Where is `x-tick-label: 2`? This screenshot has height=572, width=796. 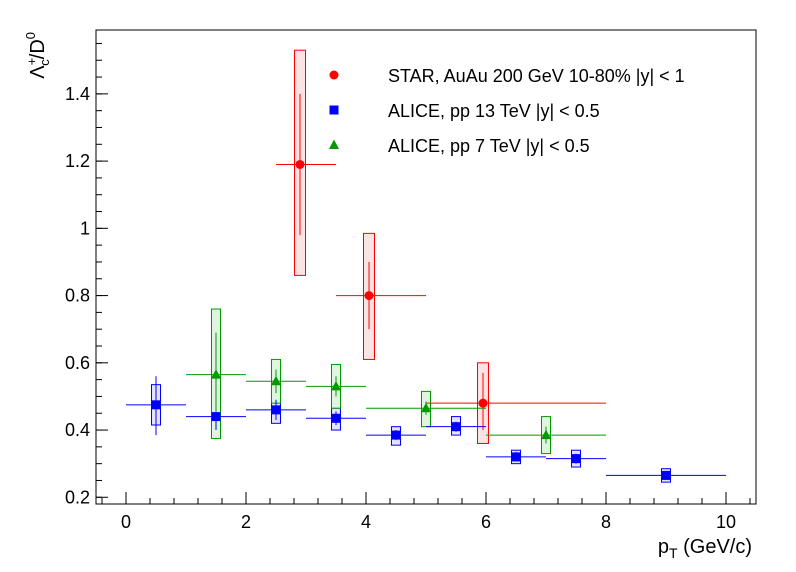
x-tick-label: 2 is located at coordinates (246, 522).